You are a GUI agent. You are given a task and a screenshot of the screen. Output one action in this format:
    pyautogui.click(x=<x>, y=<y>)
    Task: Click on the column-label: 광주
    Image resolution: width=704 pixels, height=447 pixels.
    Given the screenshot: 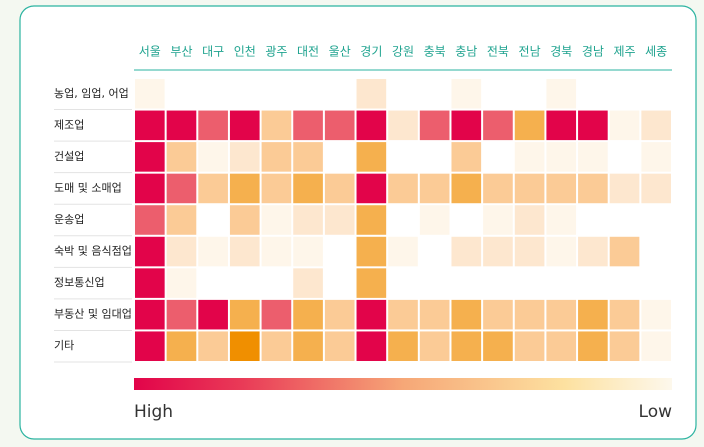 What is the action you would take?
    pyautogui.click(x=276, y=52)
    